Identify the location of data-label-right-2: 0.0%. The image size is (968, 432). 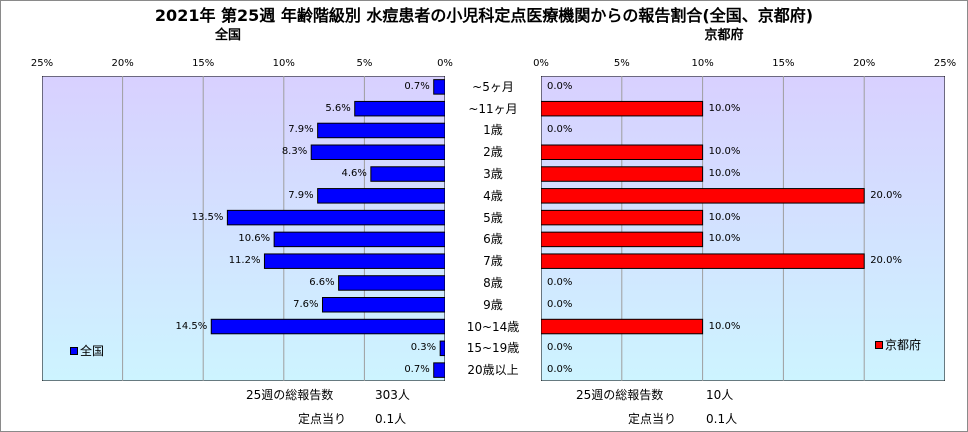
(560, 130).